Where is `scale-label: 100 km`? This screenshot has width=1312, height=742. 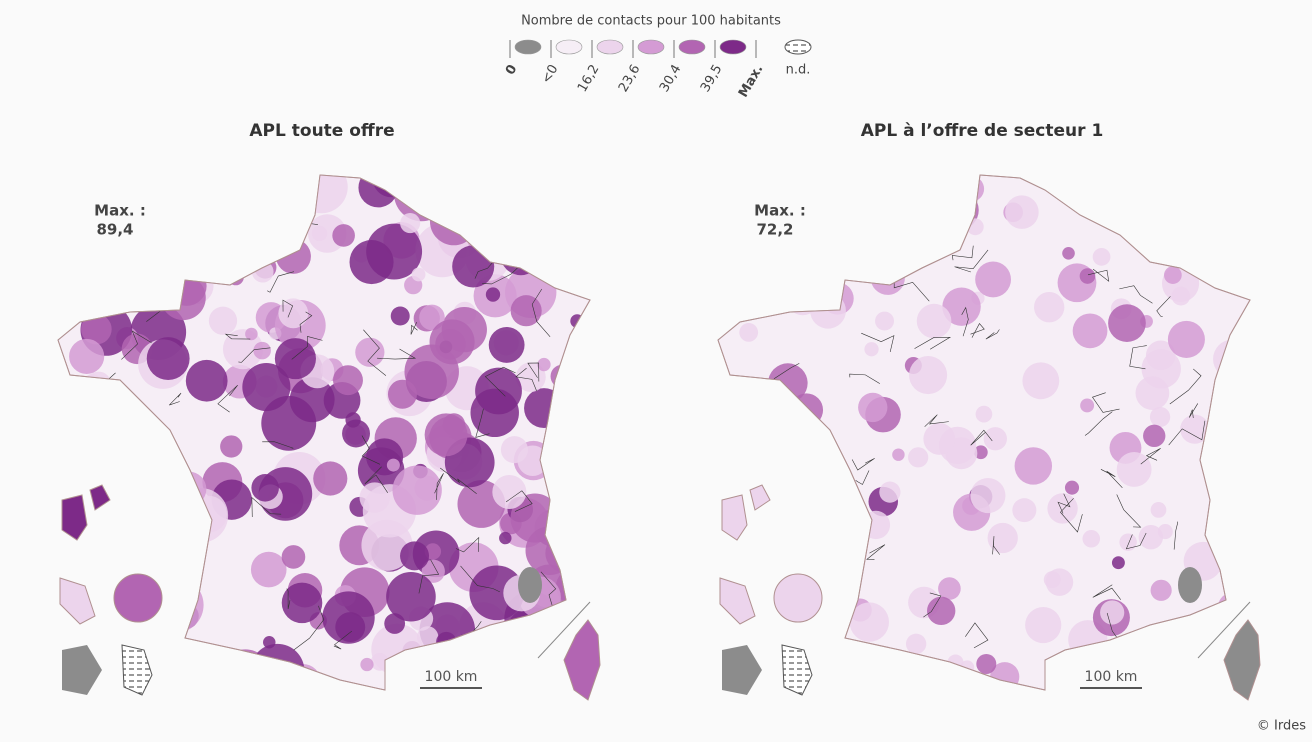
scale-label: 100 km is located at coordinates (1111, 677).